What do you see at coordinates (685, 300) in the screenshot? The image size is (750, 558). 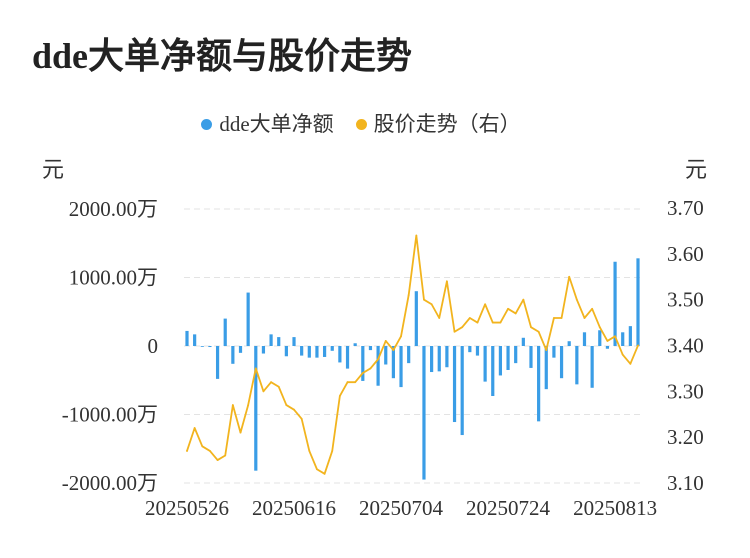 I see `y-right-tick-label: 3.50` at bounding box center [685, 300].